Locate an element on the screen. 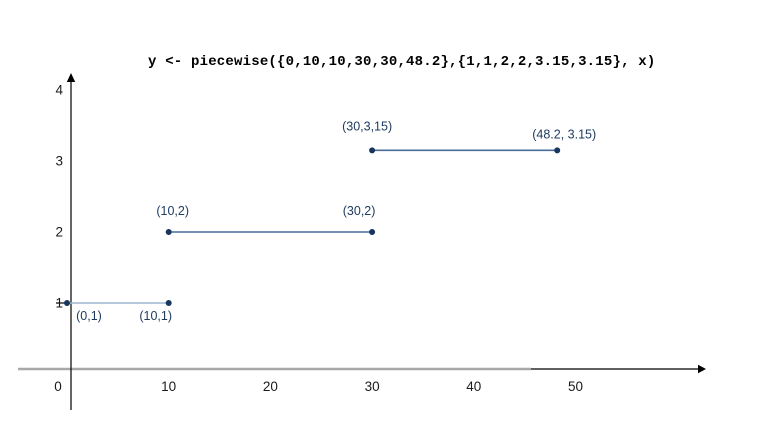  x-tick-label: 20 is located at coordinates (270, 386).